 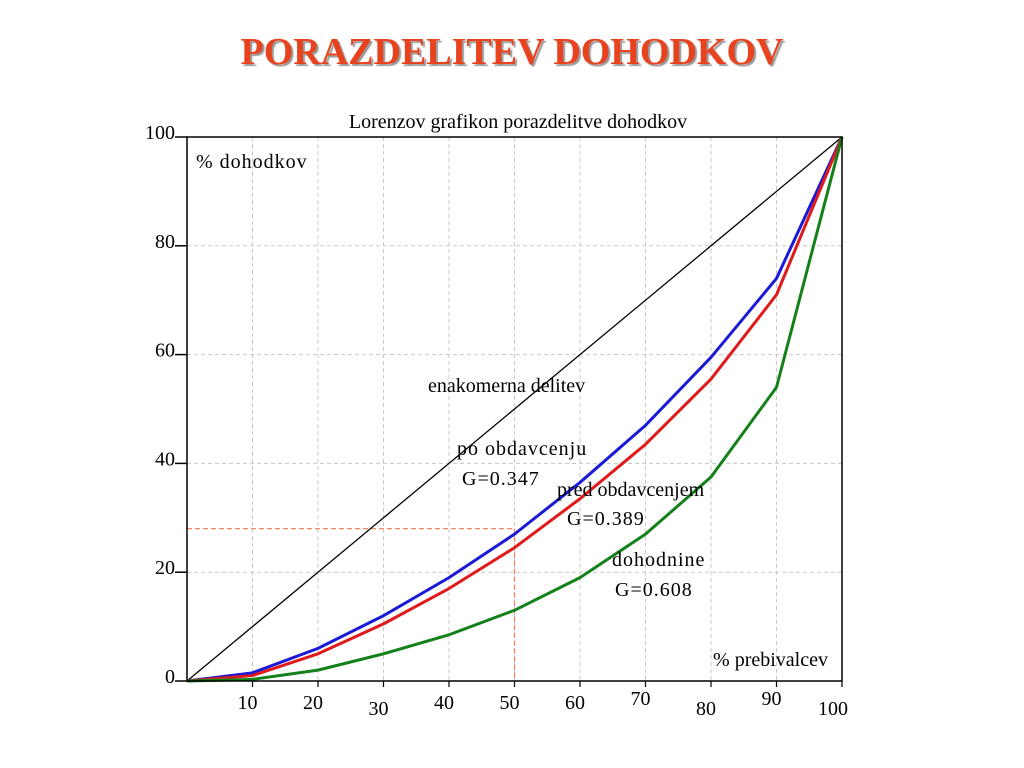 What do you see at coordinates (351, 604) in the screenshot?
I see `reference-lines` at bounding box center [351, 604].